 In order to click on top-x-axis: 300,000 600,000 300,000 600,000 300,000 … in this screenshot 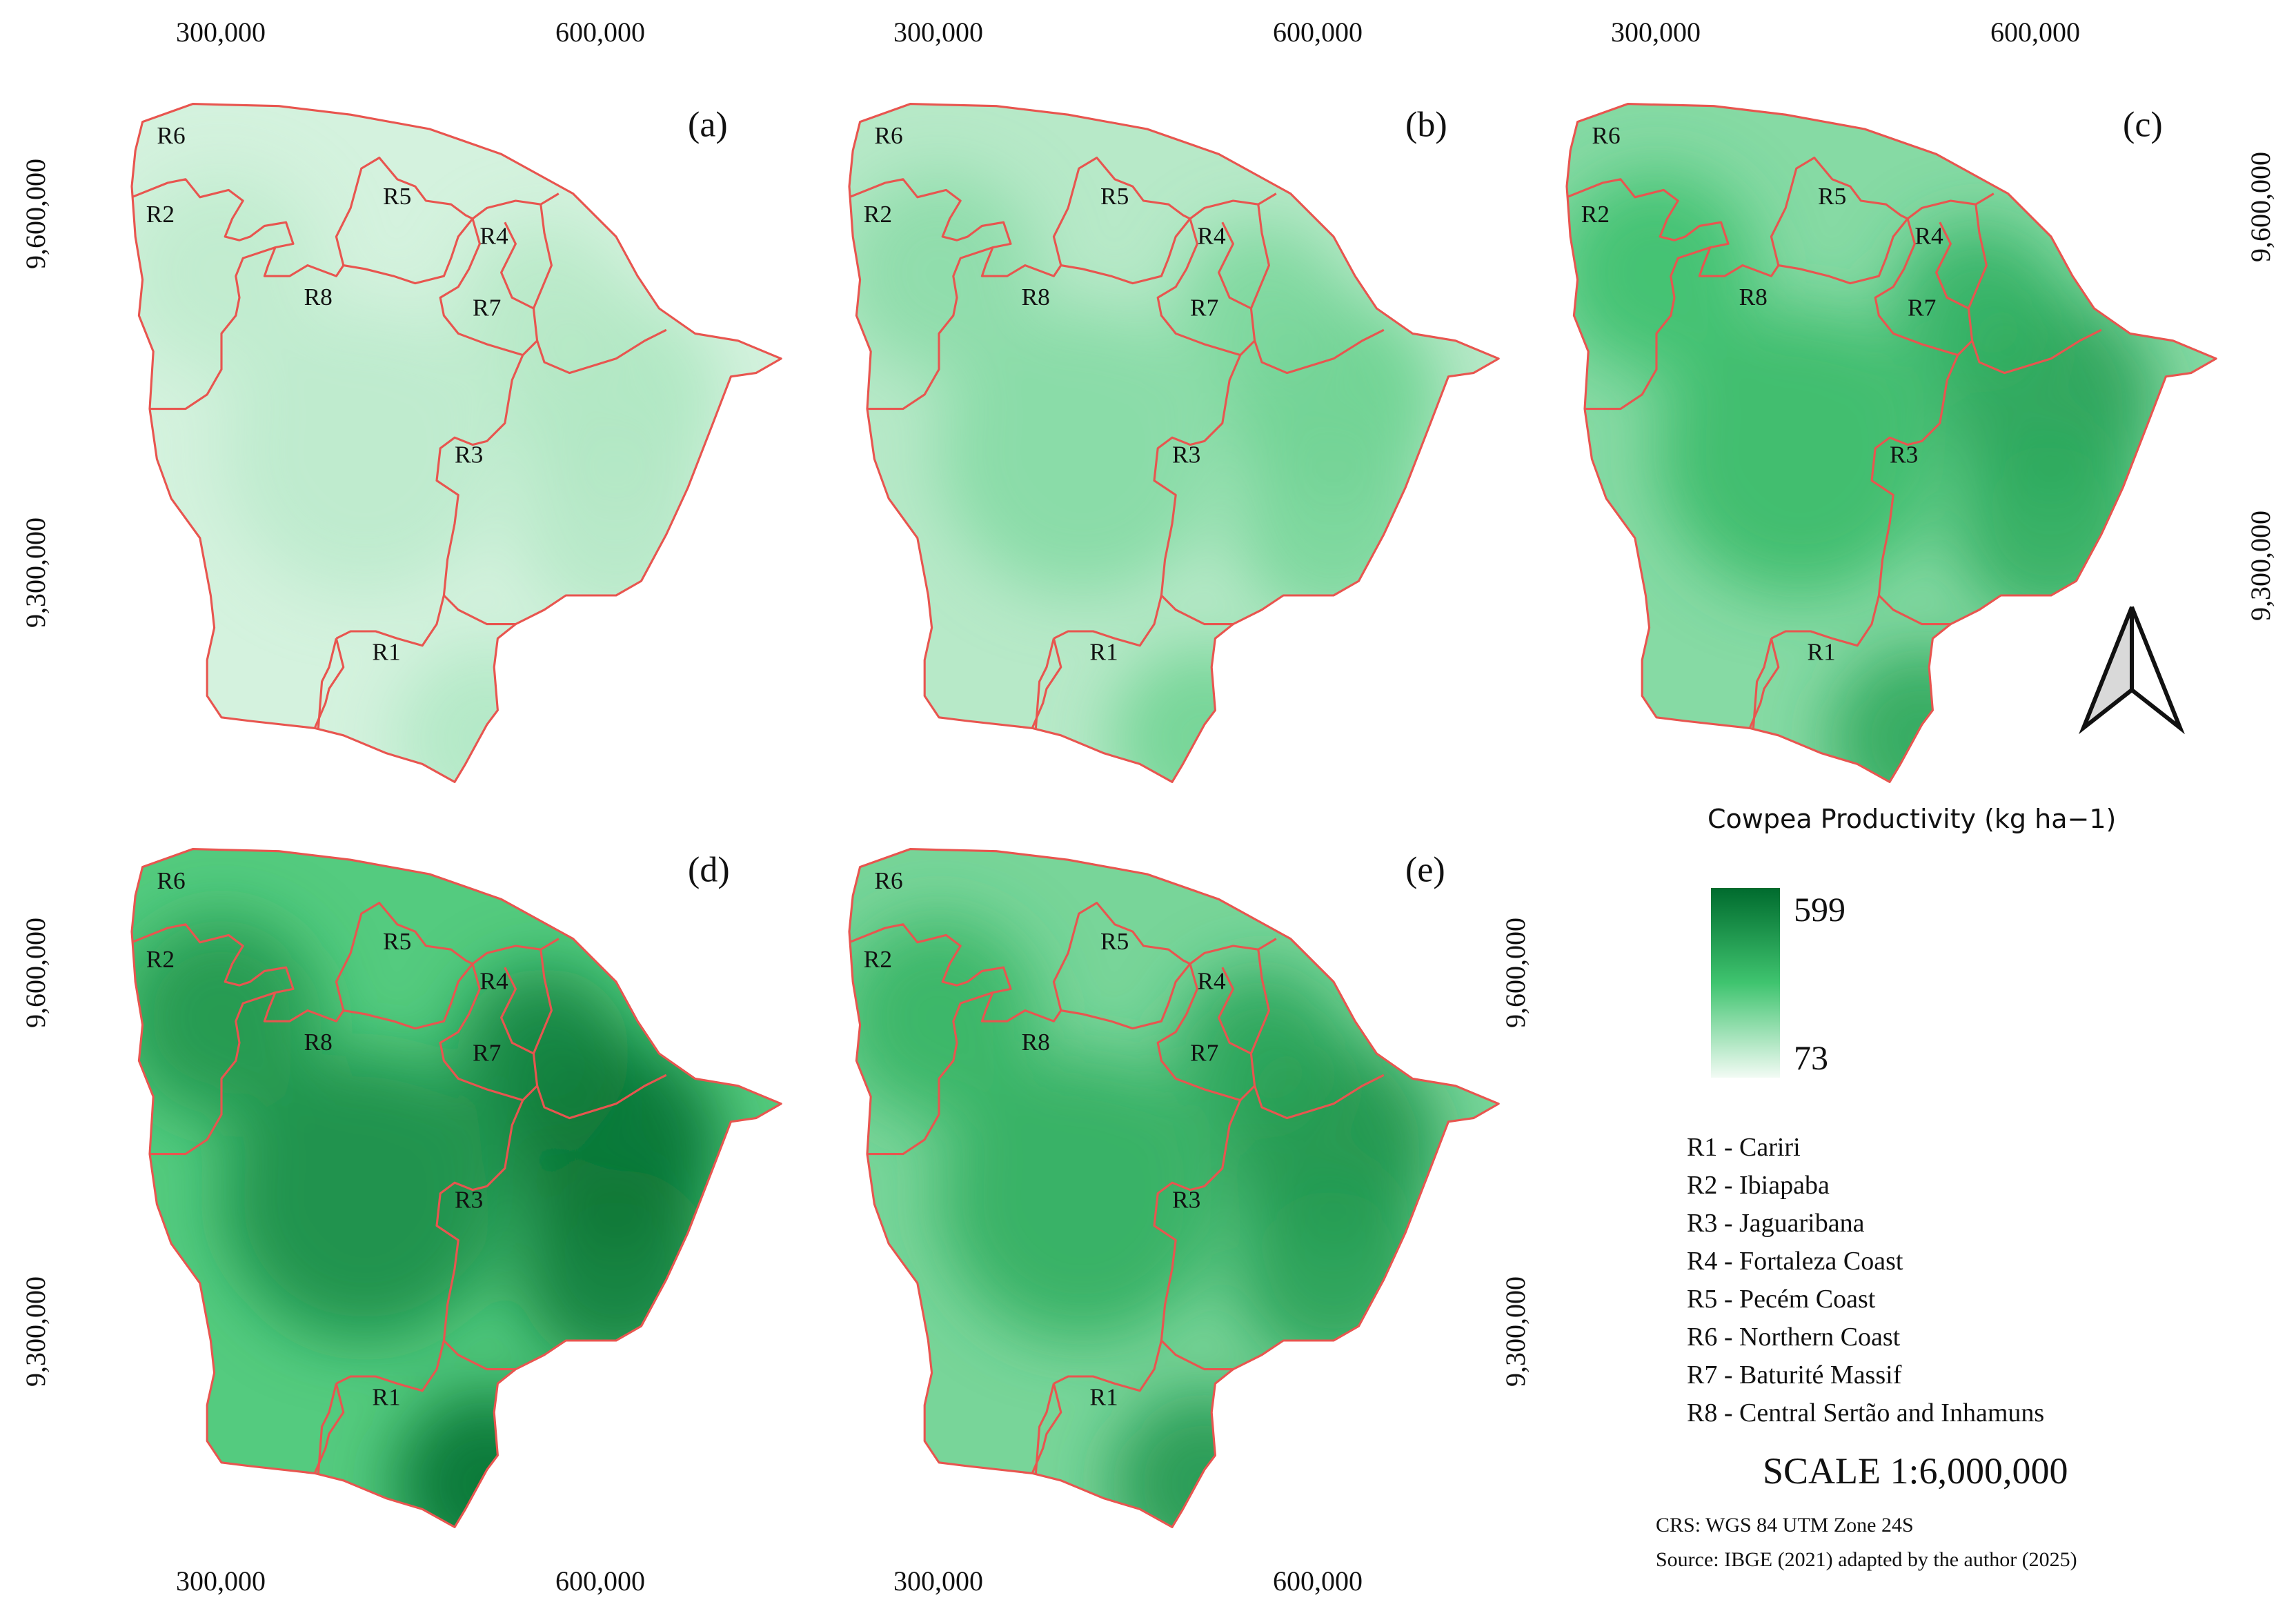, I will do `click(1128, 32)`.